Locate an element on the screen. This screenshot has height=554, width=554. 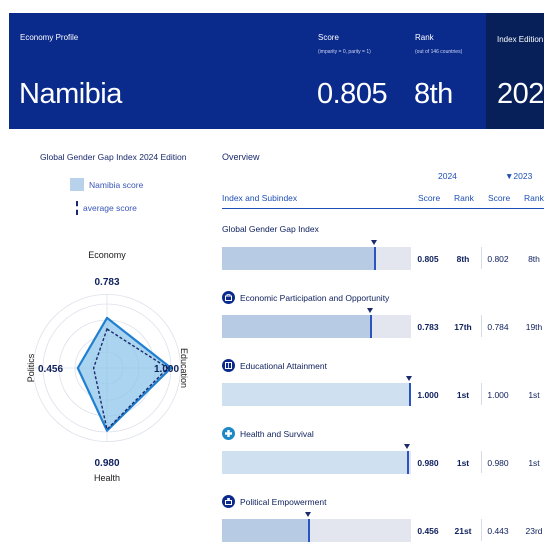
country-name: Namibia is located at coordinates (70, 94).